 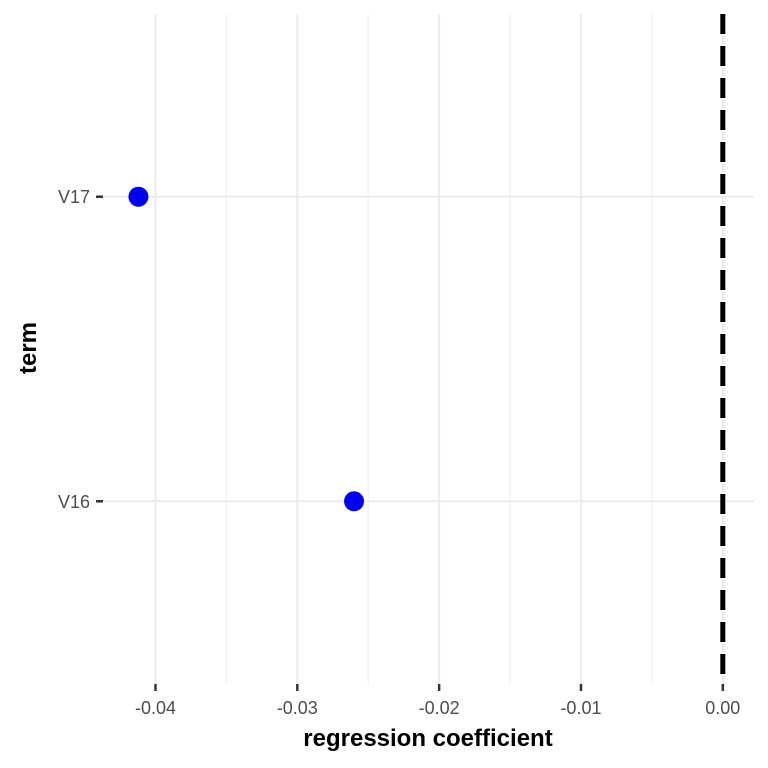 What do you see at coordinates (74, 197) in the screenshot?
I see `y-tick-label-v17: V17` at bounding box center [74, 197].